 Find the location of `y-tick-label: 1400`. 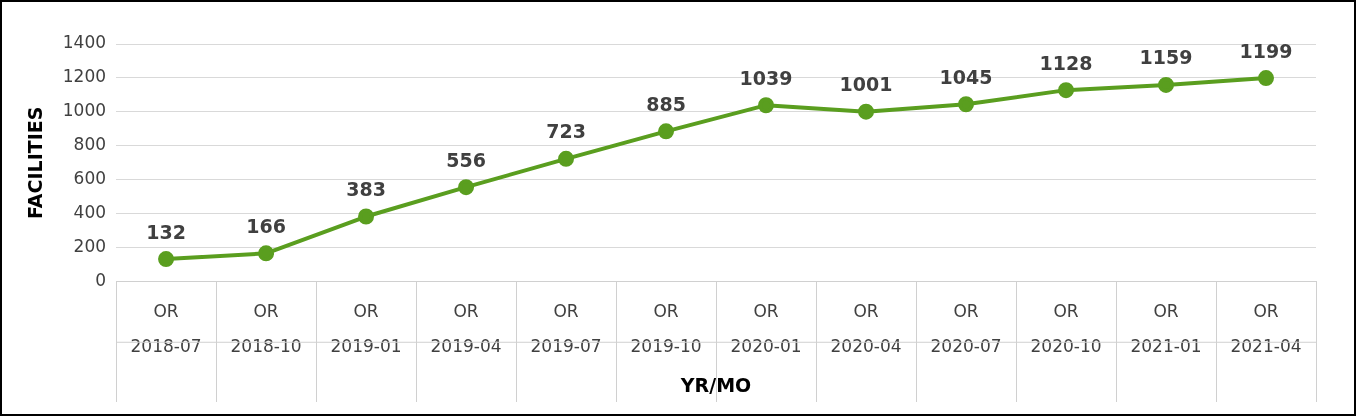

y-tick-label: 1400 is located at coordinates (84, 42).